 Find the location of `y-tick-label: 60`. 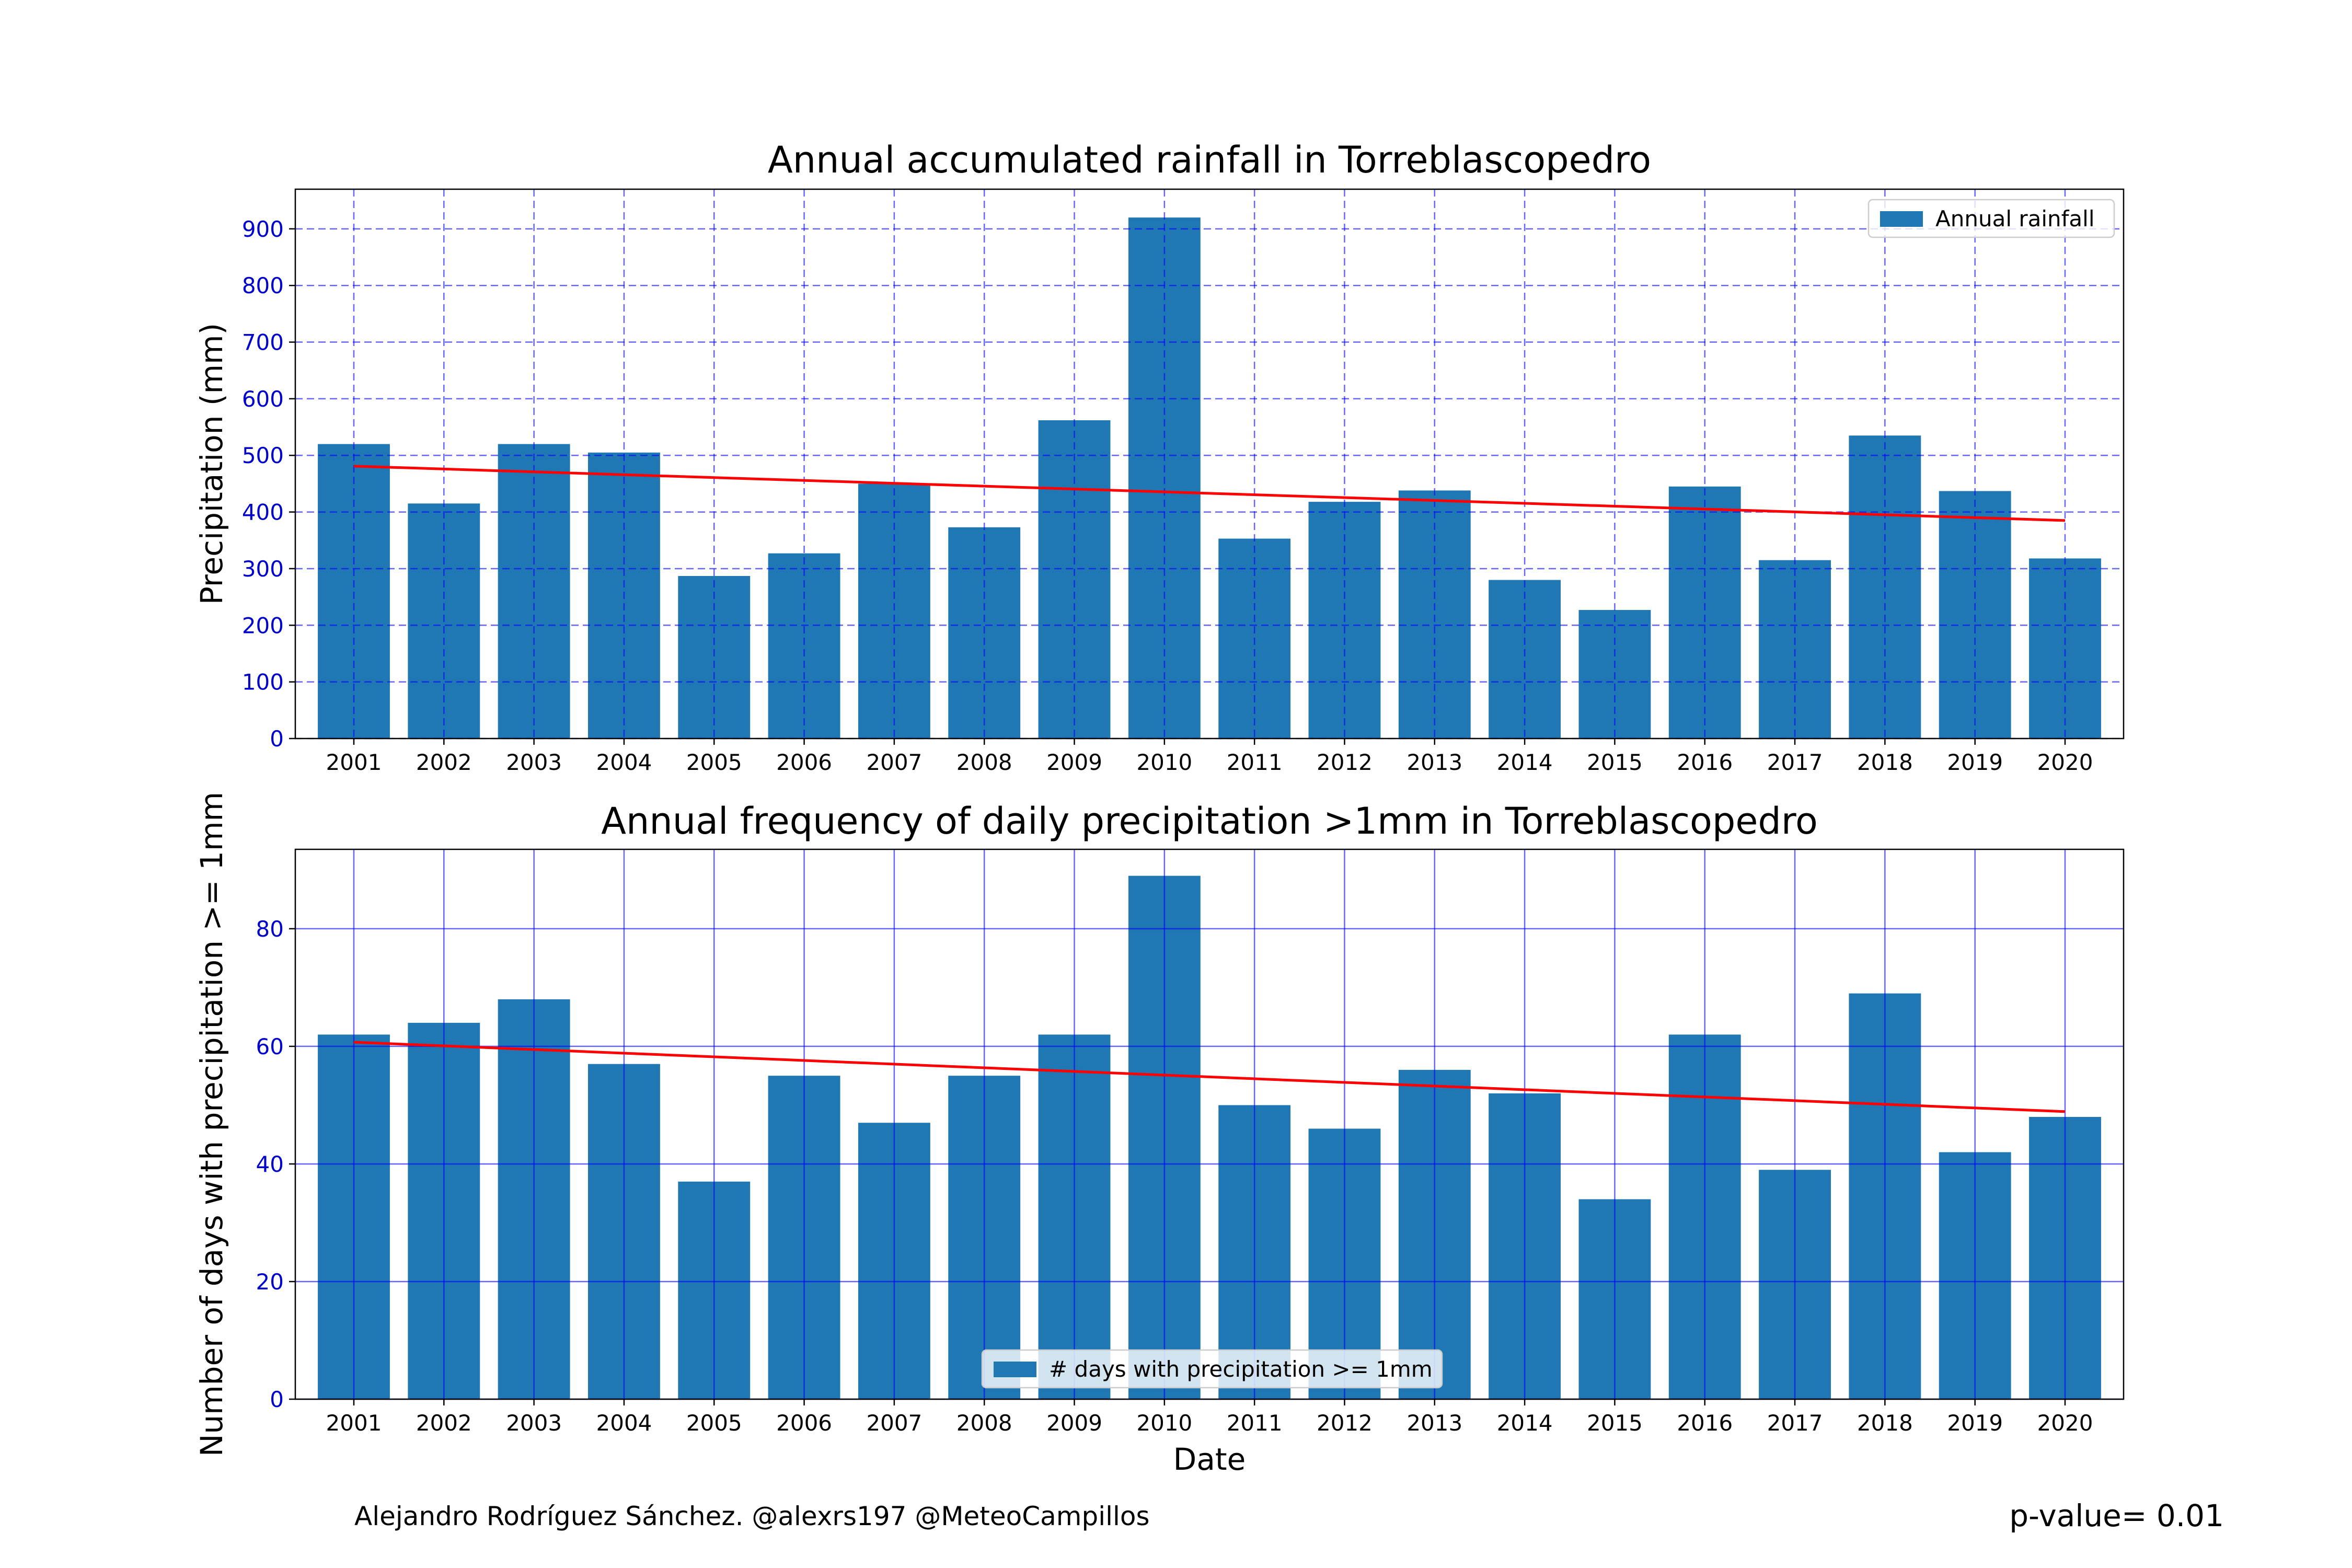

y-tick-label: 60 is located at coordinates (270, 1046).